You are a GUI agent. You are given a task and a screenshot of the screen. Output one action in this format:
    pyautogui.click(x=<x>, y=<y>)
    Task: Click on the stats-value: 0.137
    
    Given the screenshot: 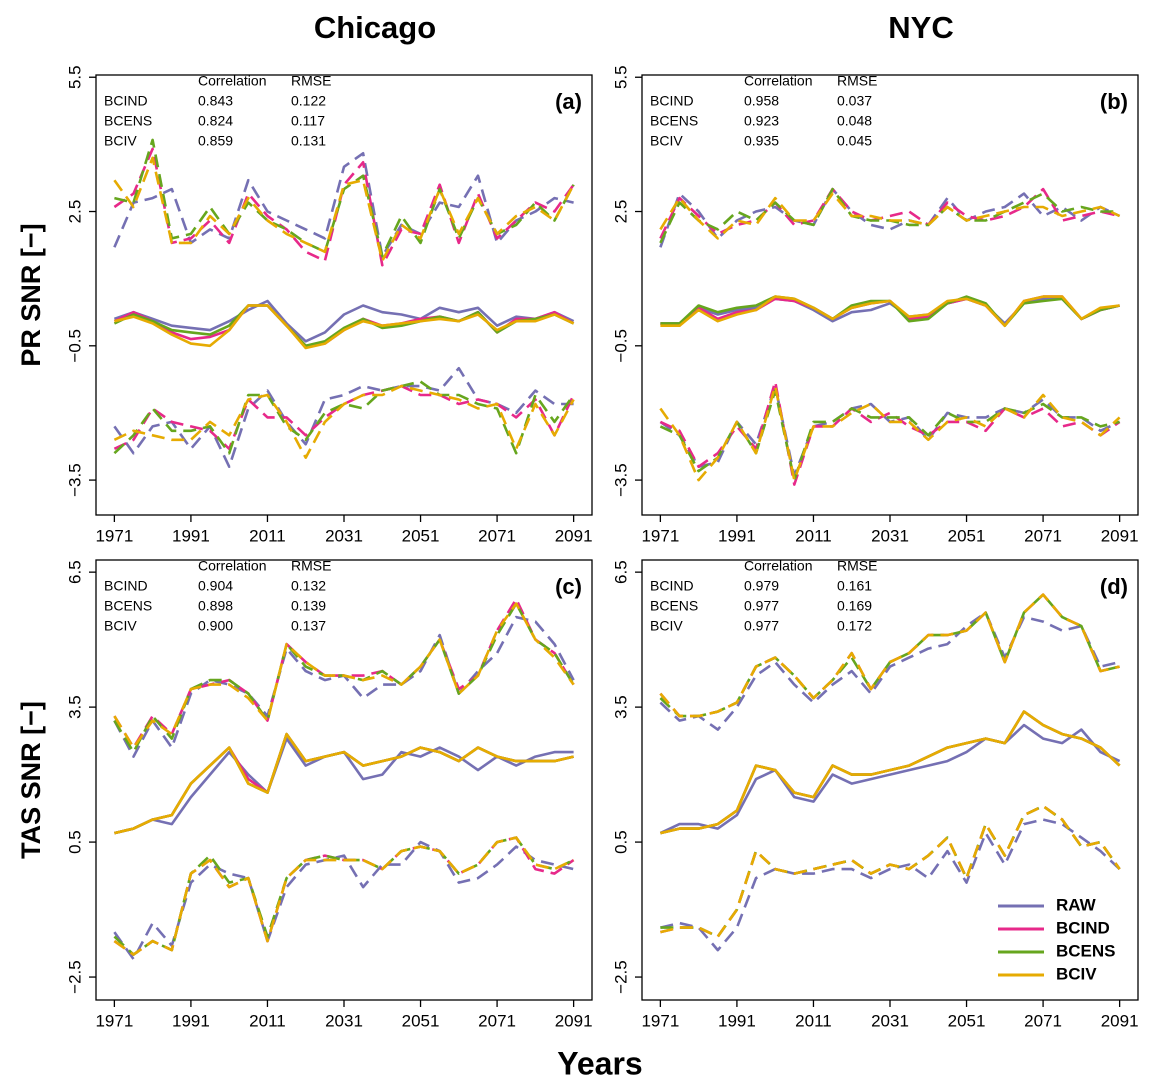 What is the action you would take?
    pyautogui.click(x=308, y=626)
    